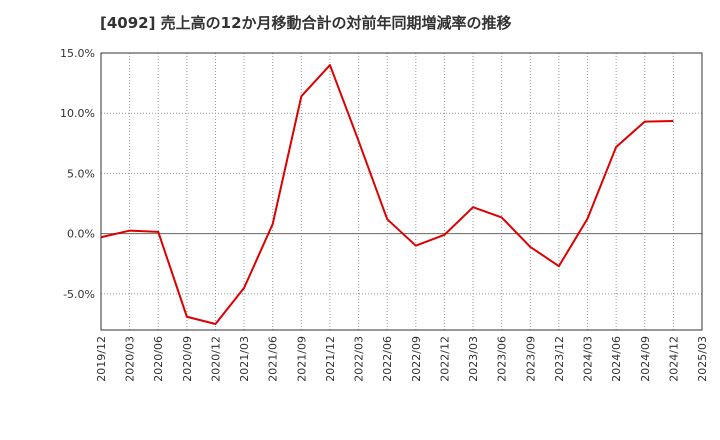 This screenshot has width=720, height=440. I want to click on x-tick-label: 2024/09, so click(645, 359).